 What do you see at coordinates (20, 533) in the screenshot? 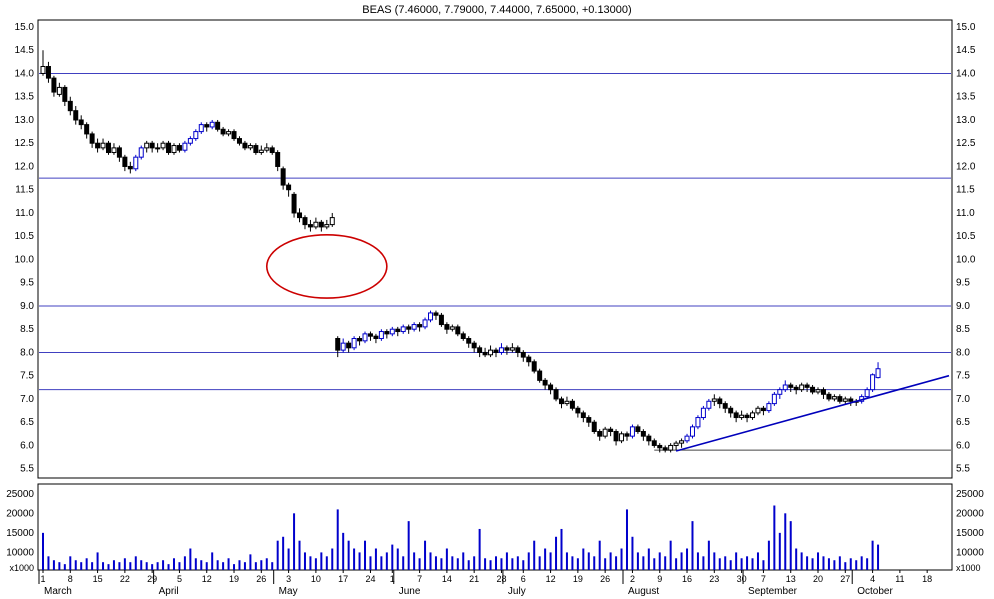
I see `volume-axis-label-left: 15000` at bounding box center [20, 533].